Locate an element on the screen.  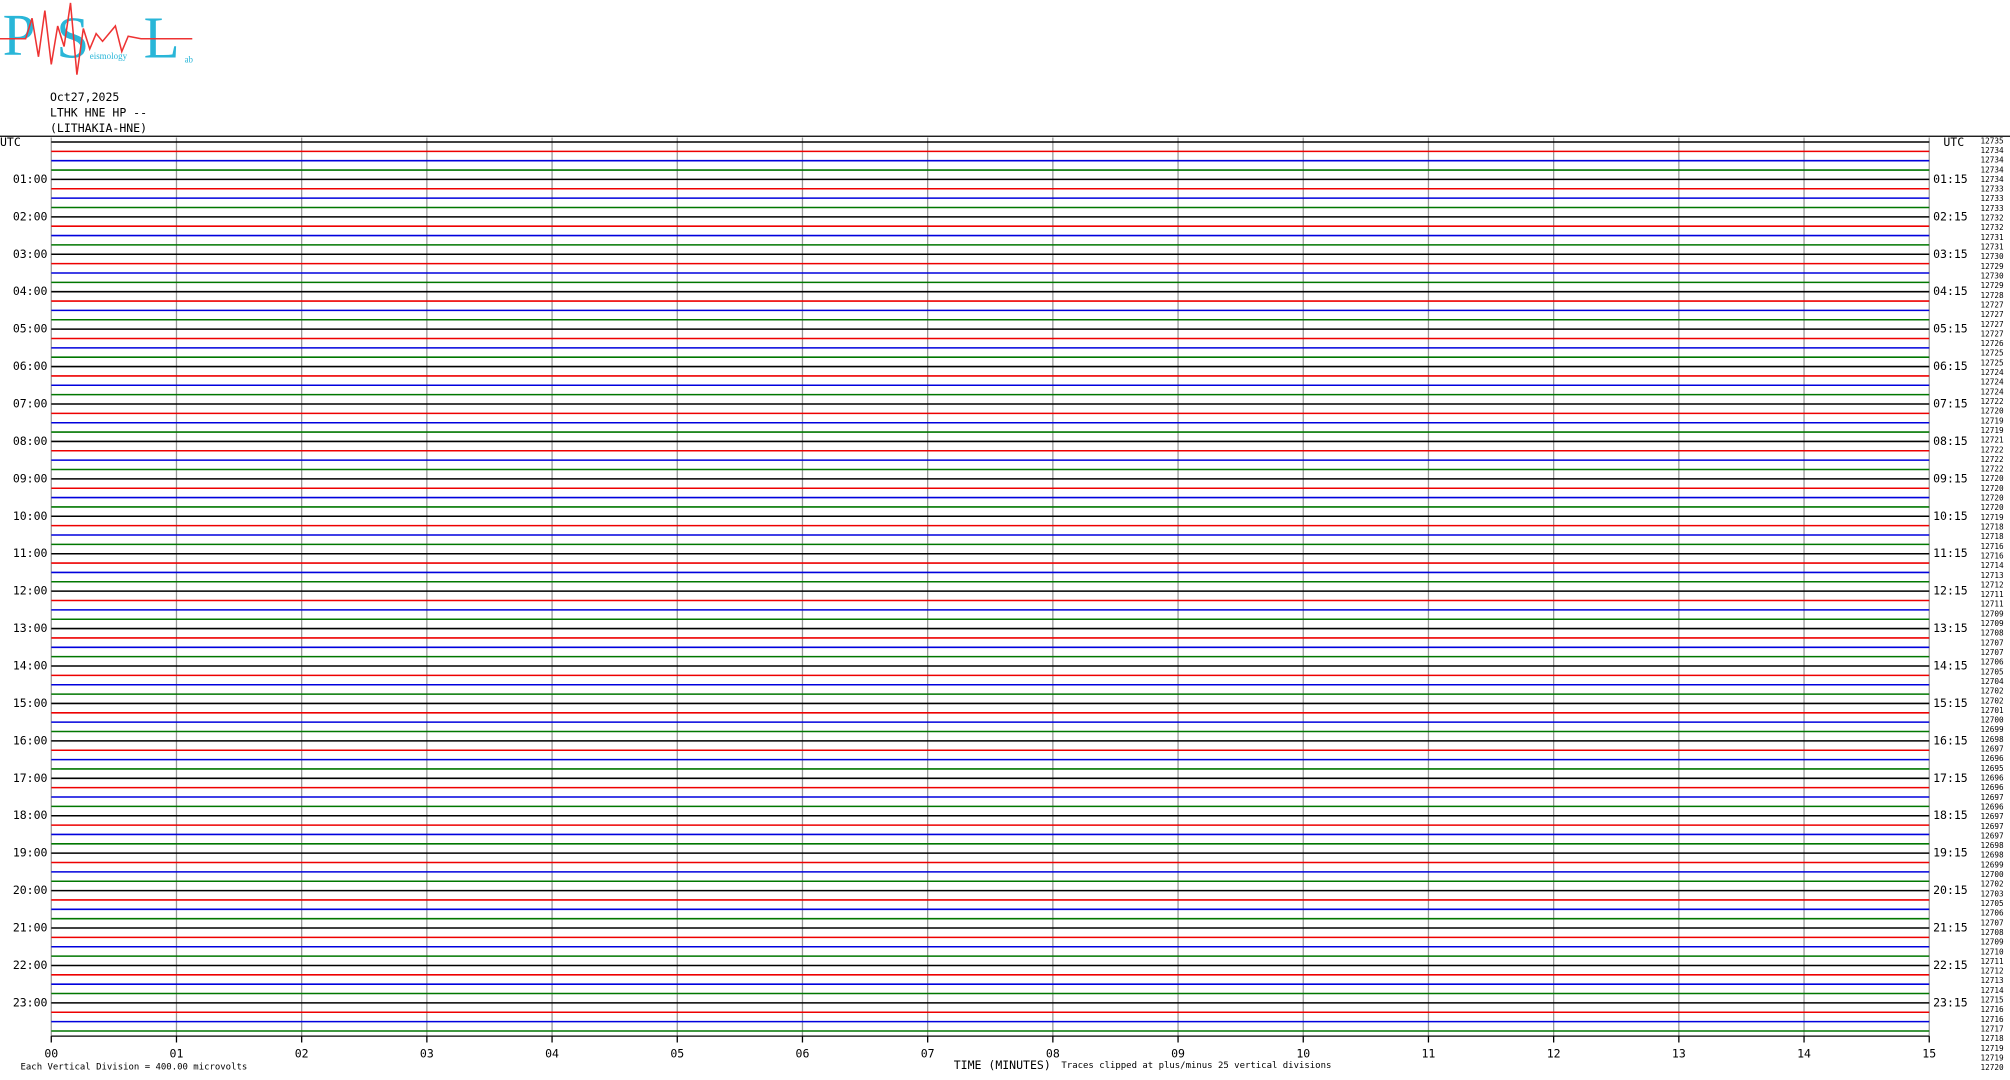
left-time-label: 11:00 is located at coordinates (30, 553).